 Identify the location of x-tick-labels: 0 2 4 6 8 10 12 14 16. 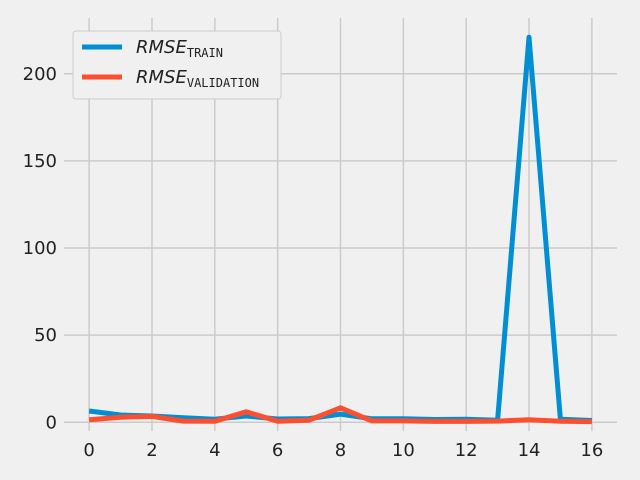
(343, 450).